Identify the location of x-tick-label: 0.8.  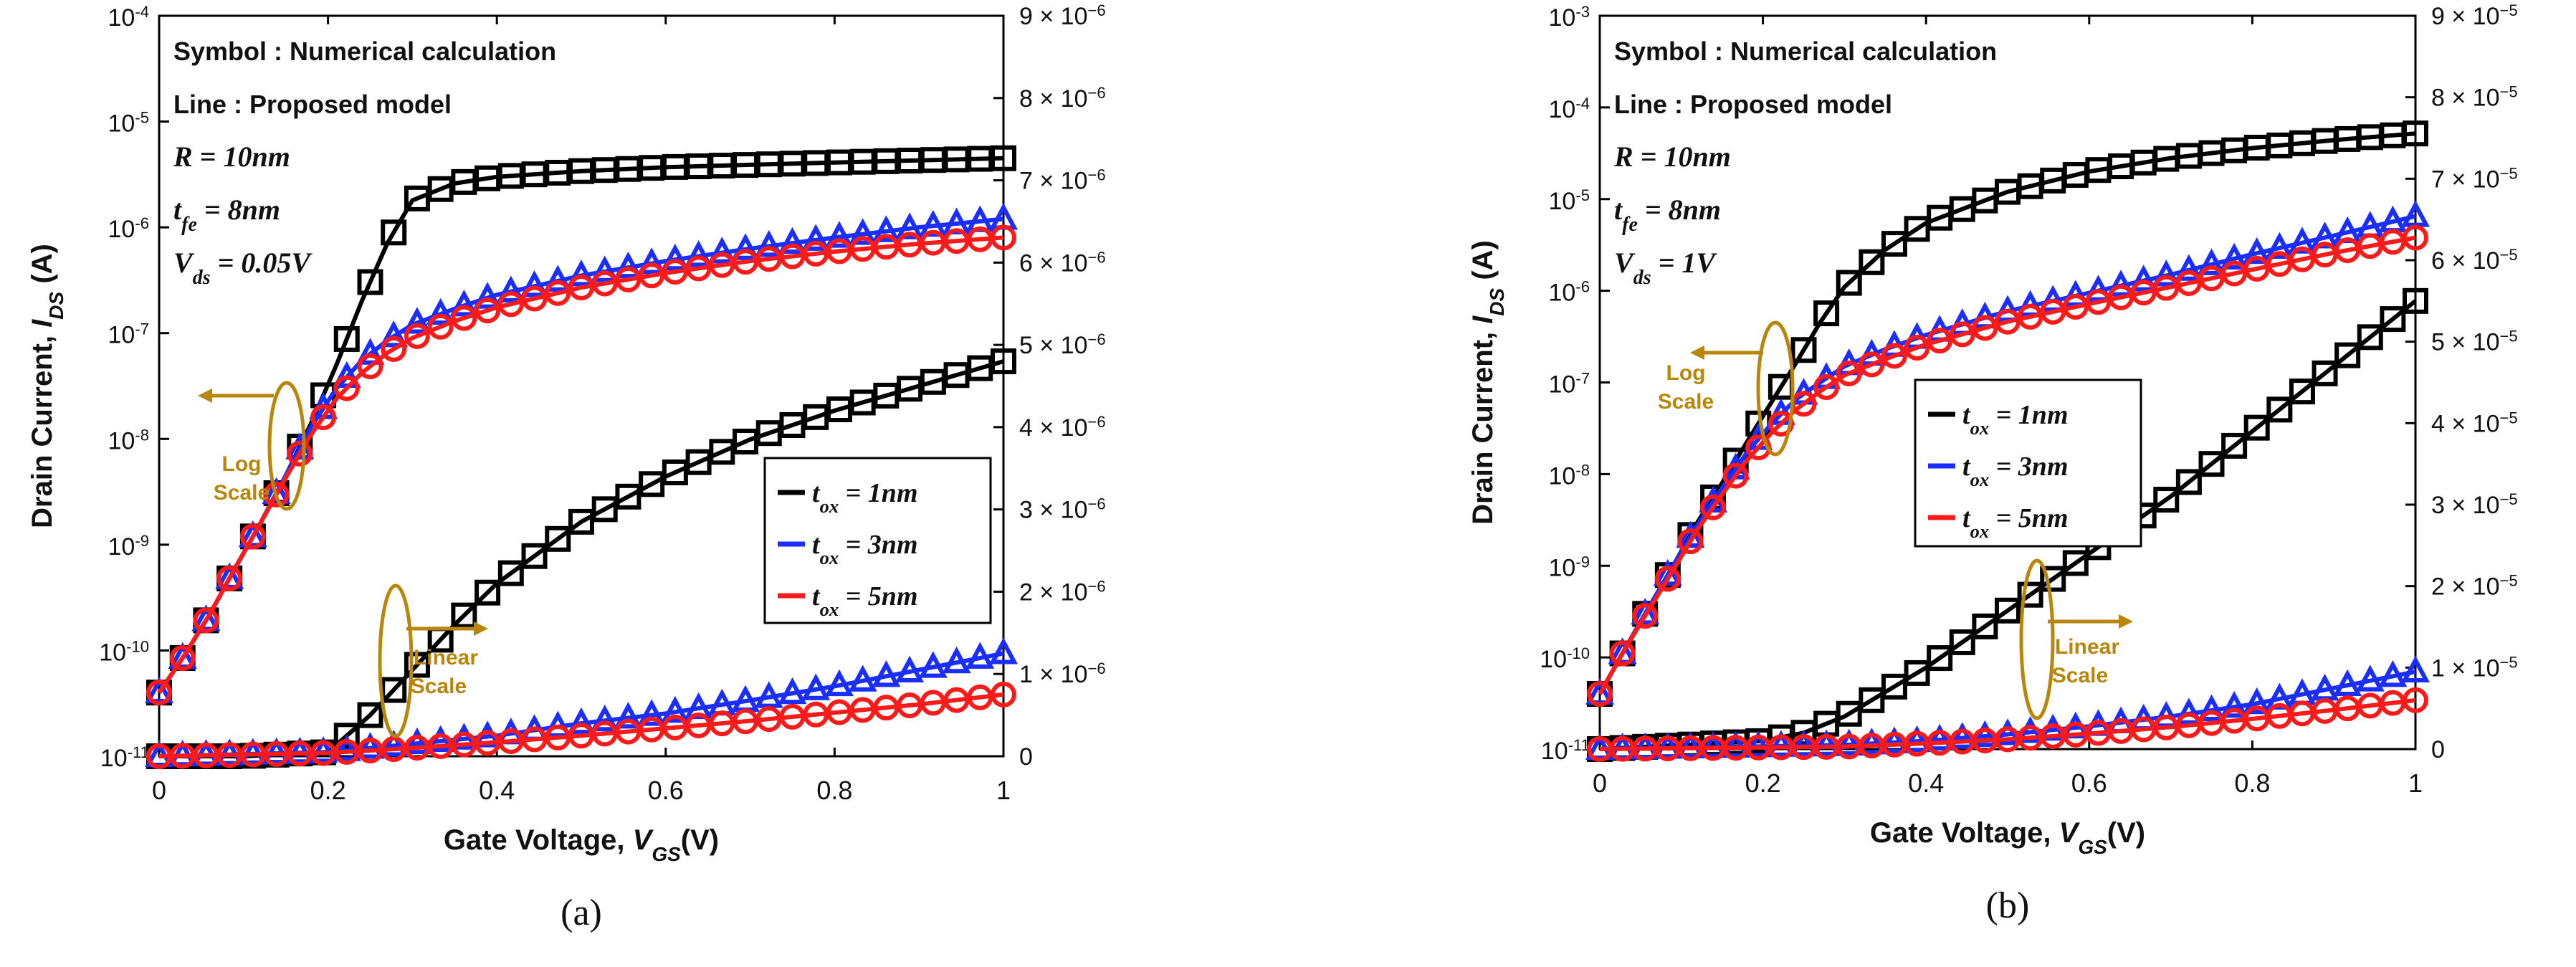
(834, 790).